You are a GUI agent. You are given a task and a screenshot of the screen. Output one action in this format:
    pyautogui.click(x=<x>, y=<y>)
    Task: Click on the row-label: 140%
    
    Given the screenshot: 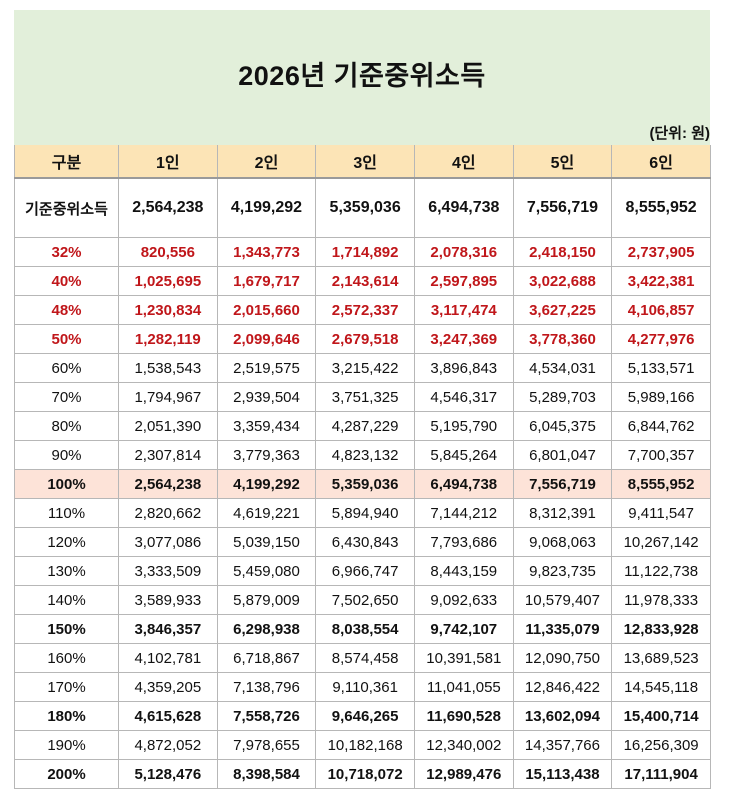 What is the action you would take?
    pyautogui.click(x=66, y=600)
    